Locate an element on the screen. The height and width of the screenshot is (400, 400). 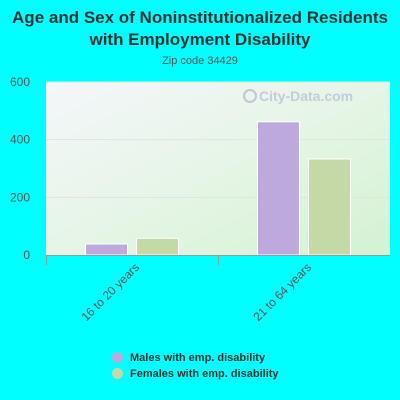
legend-item-females: Females with emp. disability is located at coordinates (195, 373).